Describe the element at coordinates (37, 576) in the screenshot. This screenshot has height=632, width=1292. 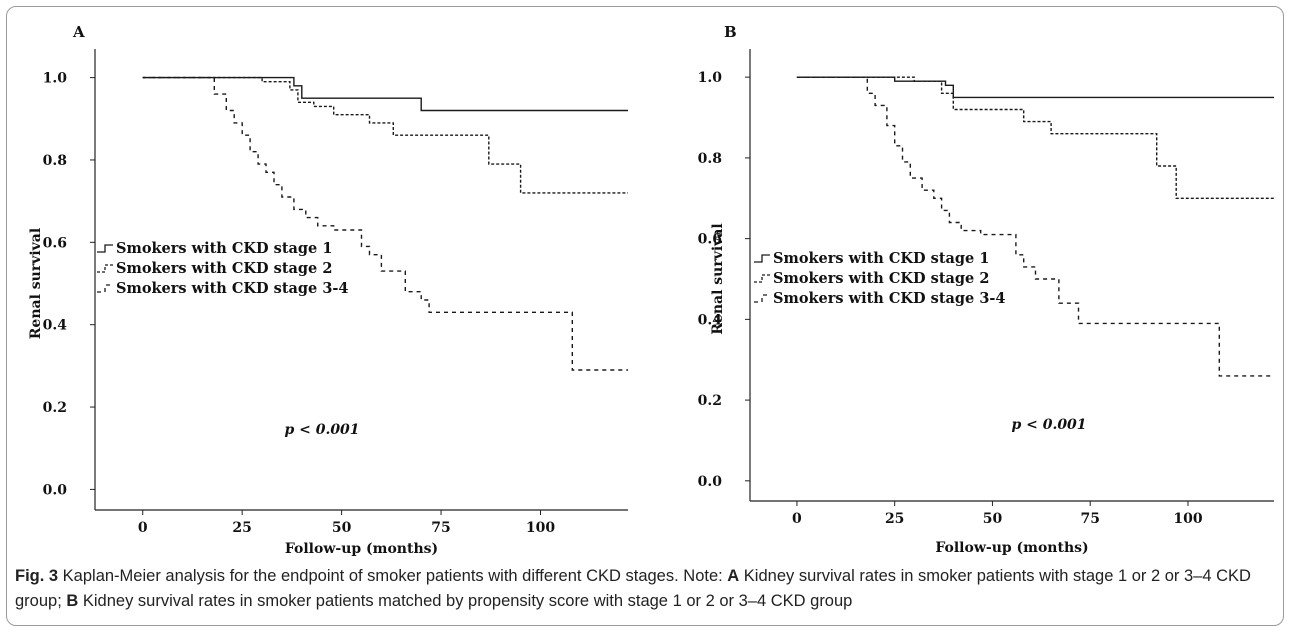
I see `caption-fig-label: Fig. 3` at that location.